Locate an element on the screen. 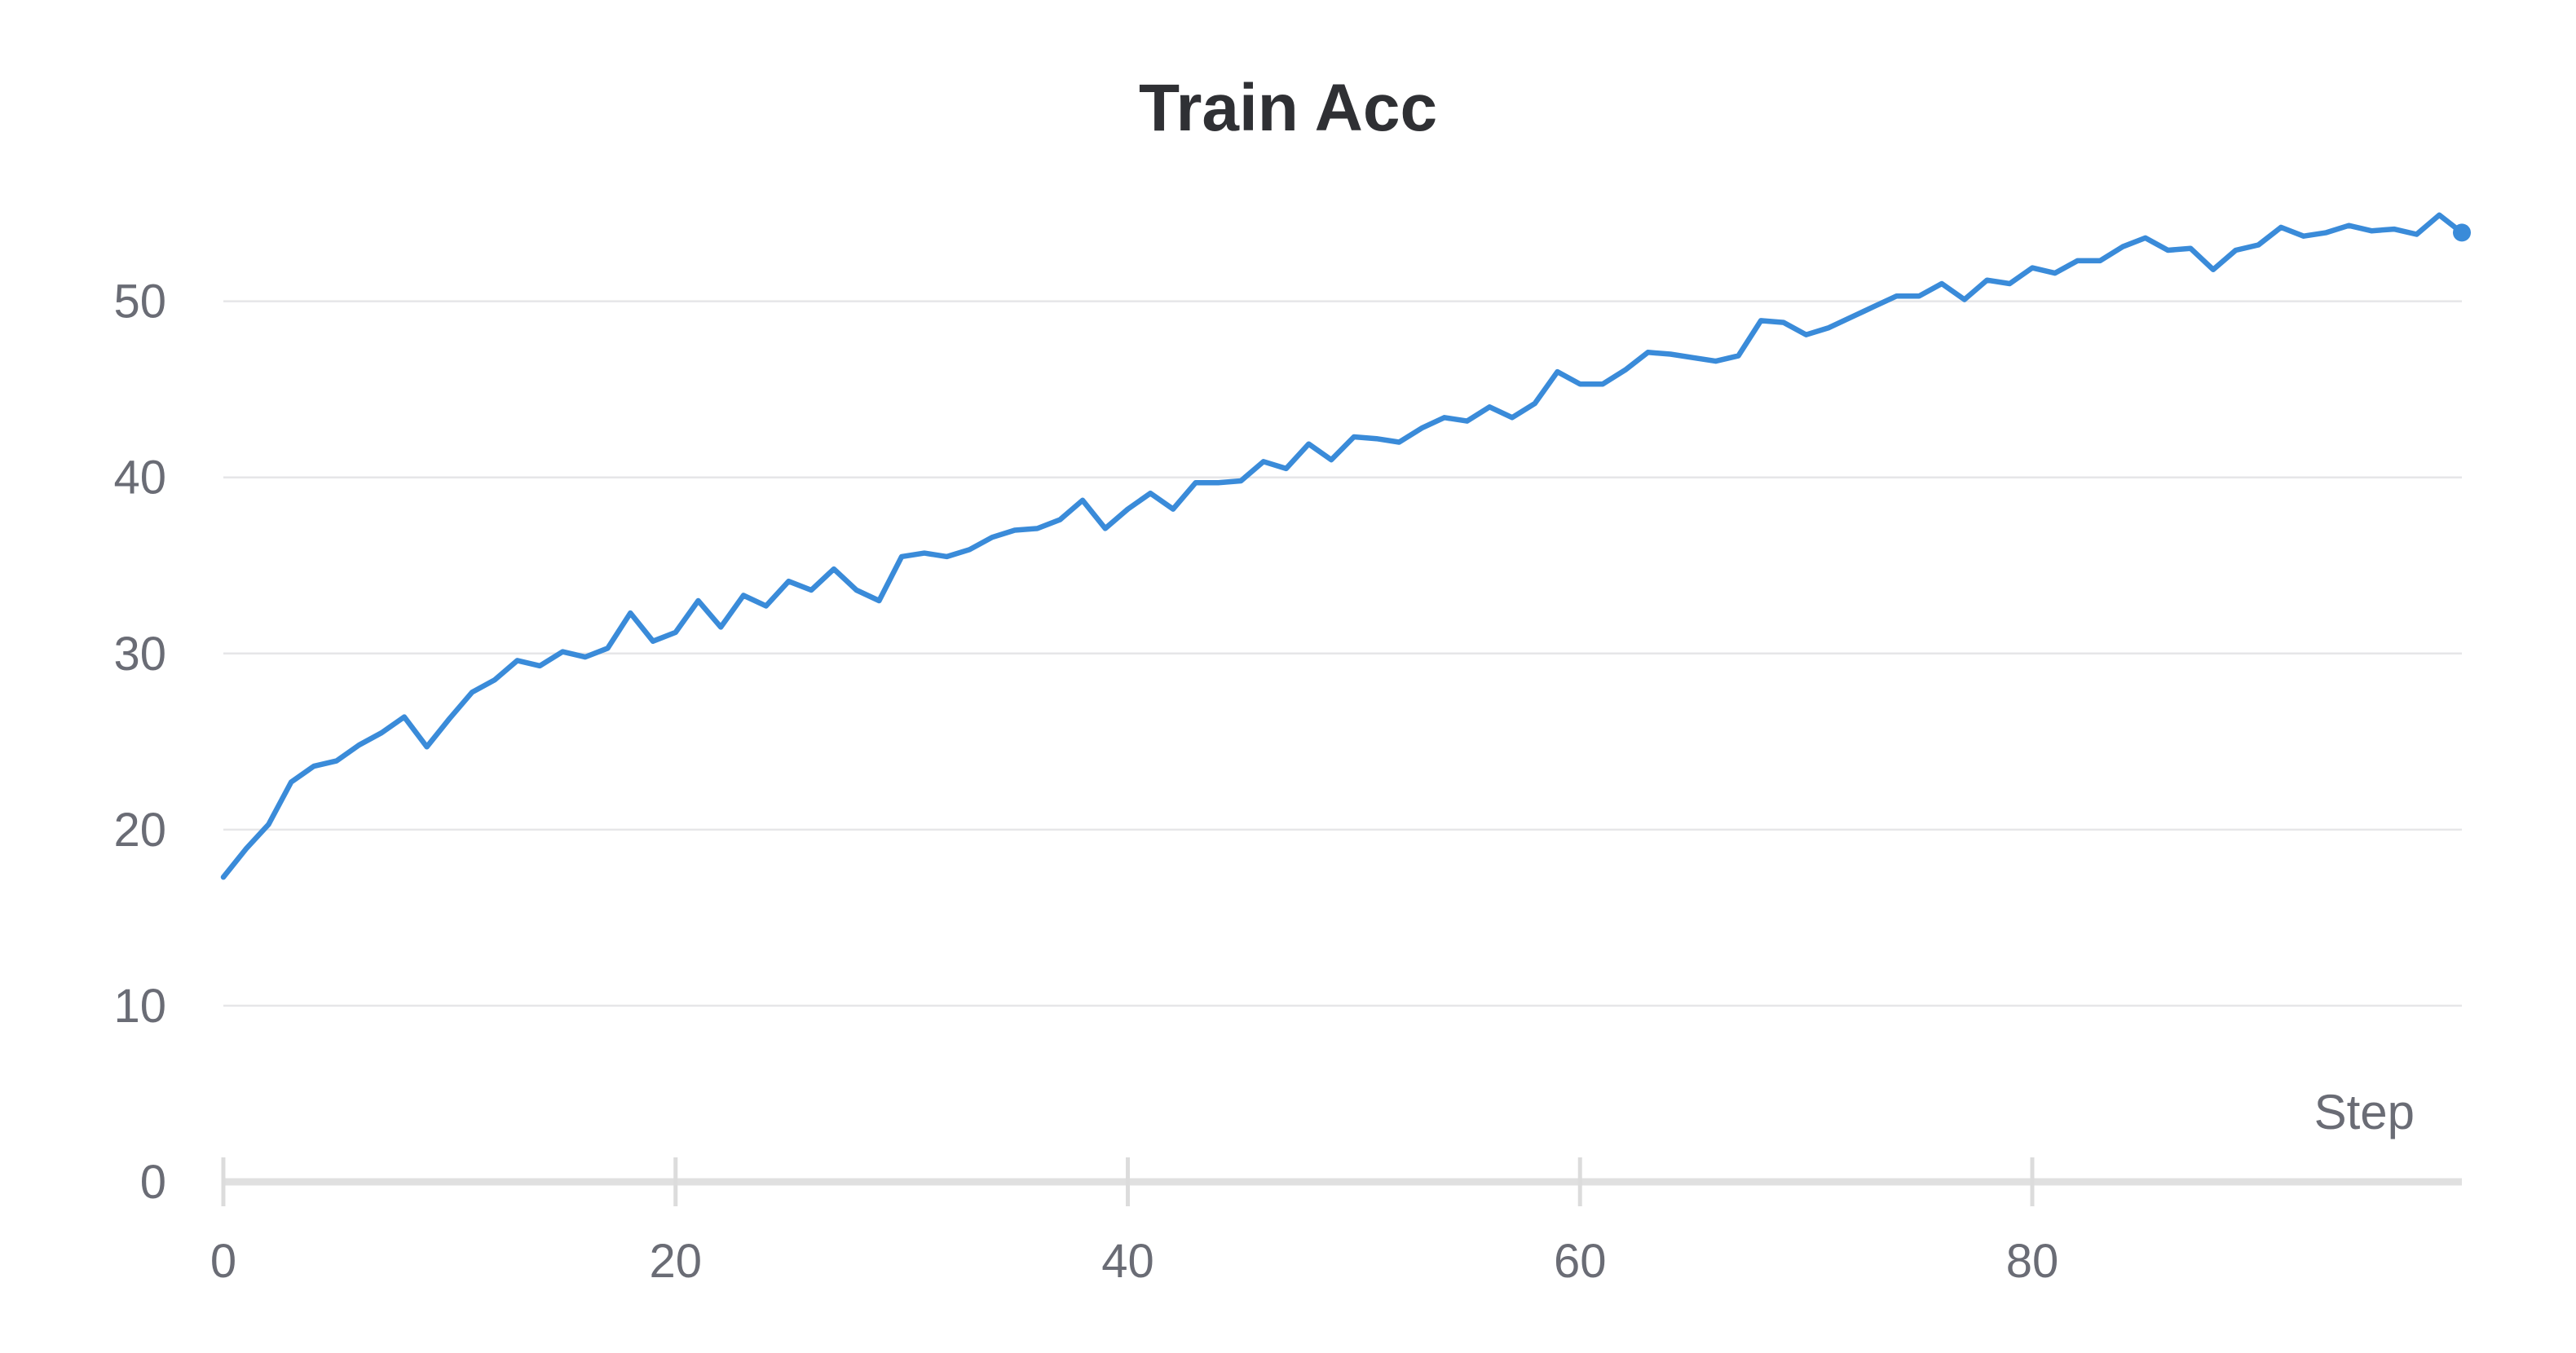 Image resolution: width=2576 pixels, height=1353 pixels. y-tick-label-30: 30 is located at coordinates (139, 654).